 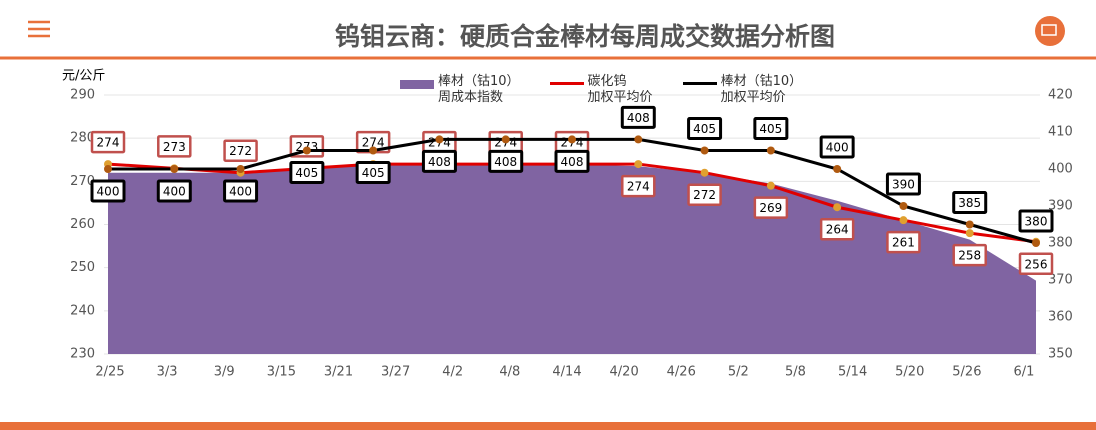 What do you see at coordinates (681, 372) in the screenshot?
I see `x-tick-label: 4/26` at bounding box center [681, 372].